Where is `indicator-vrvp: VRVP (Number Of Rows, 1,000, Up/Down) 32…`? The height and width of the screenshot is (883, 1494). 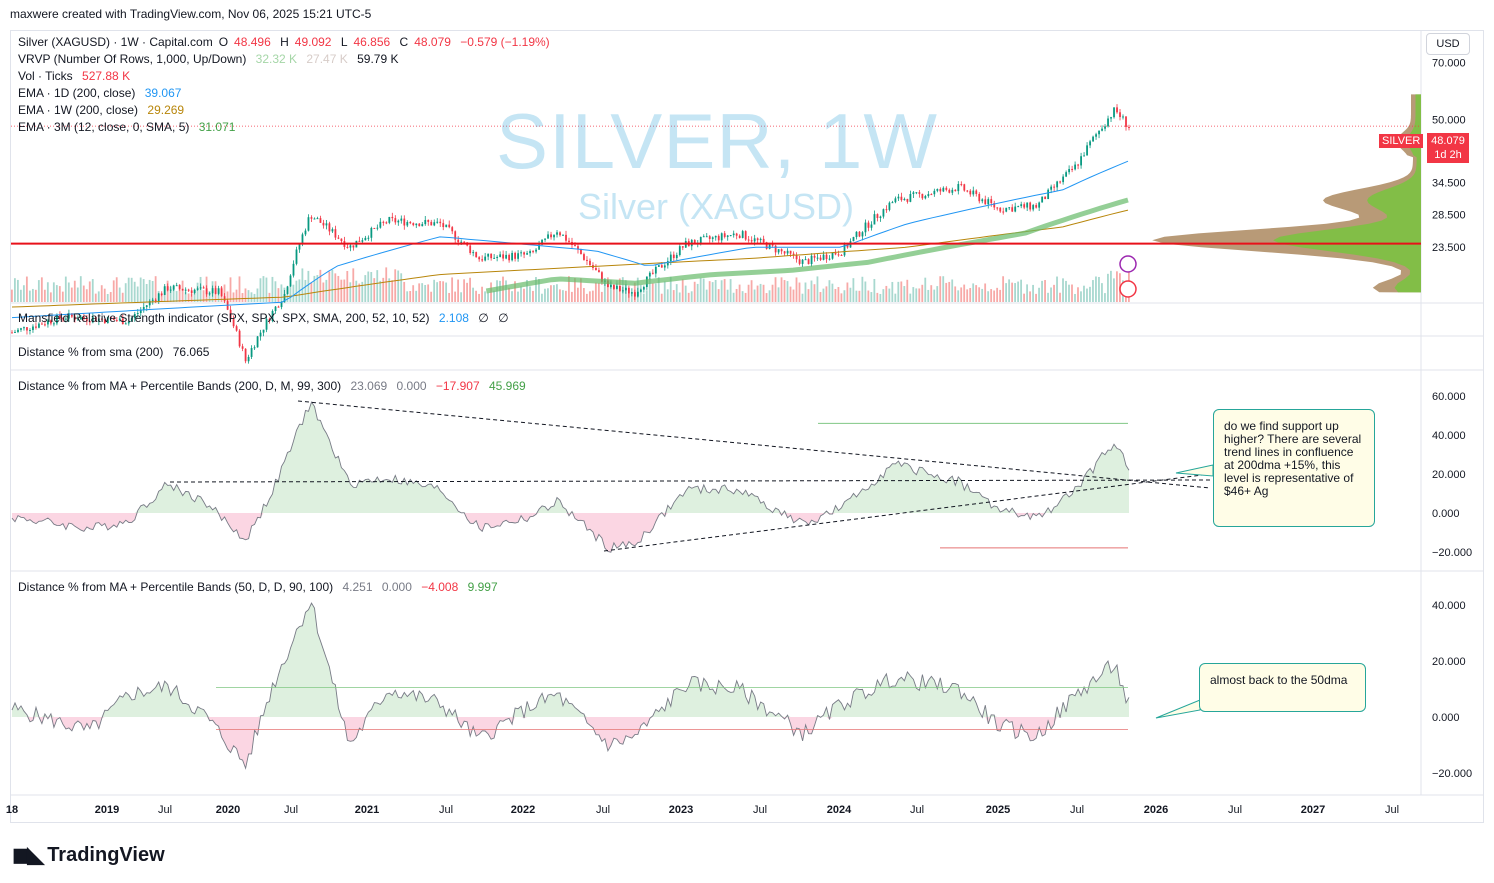 indicator-vrvp: VRVP (Number Of Rows, 1,000, Up/Down) 32… is located at coordinates (208, 59).